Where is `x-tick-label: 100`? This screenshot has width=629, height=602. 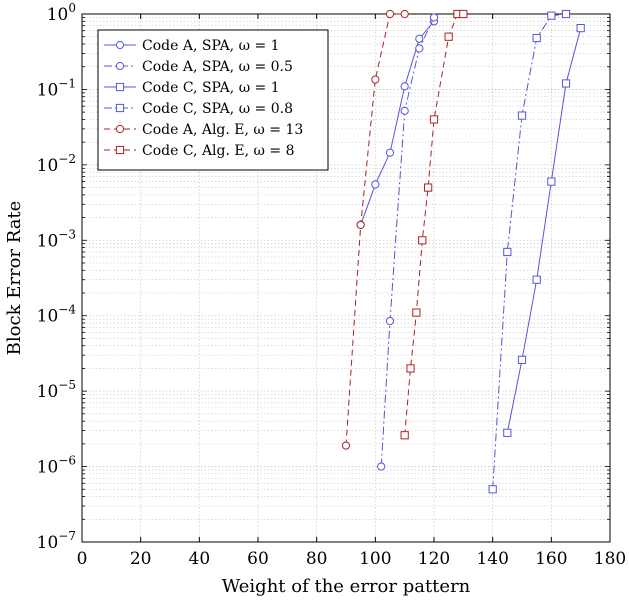
x-tick-label: 100 is located at coordinates (375, 559).